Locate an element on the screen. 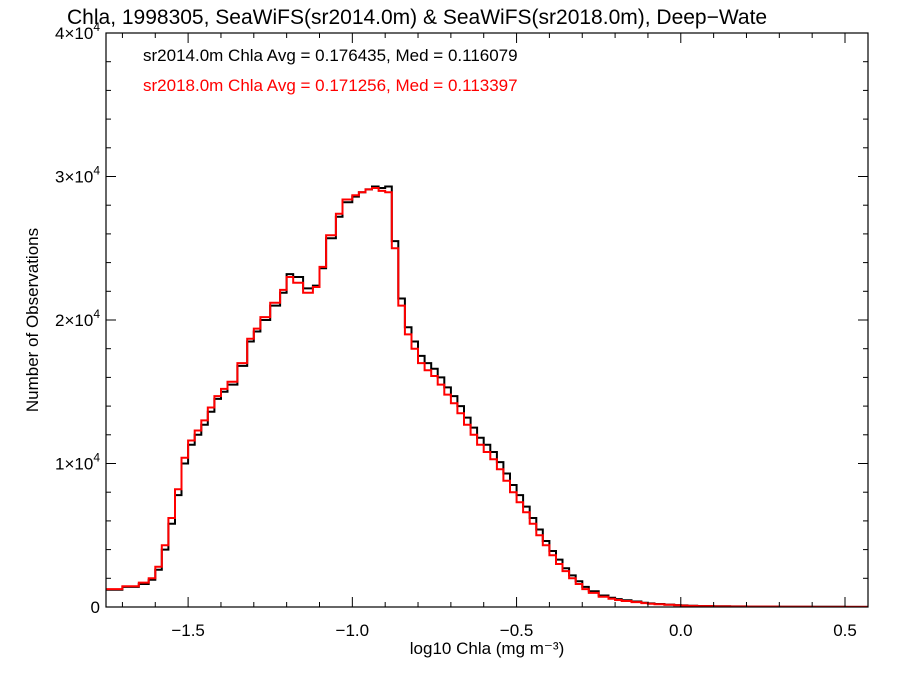  x-tick-label: −1.5 is located at coordinates (188, 630).